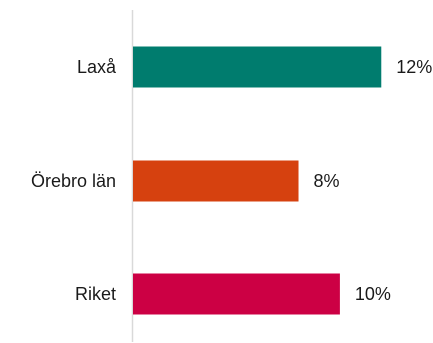 This screenshot has height=343, width=433. I want to click on data-label-1: 8%, so click(327, 181).